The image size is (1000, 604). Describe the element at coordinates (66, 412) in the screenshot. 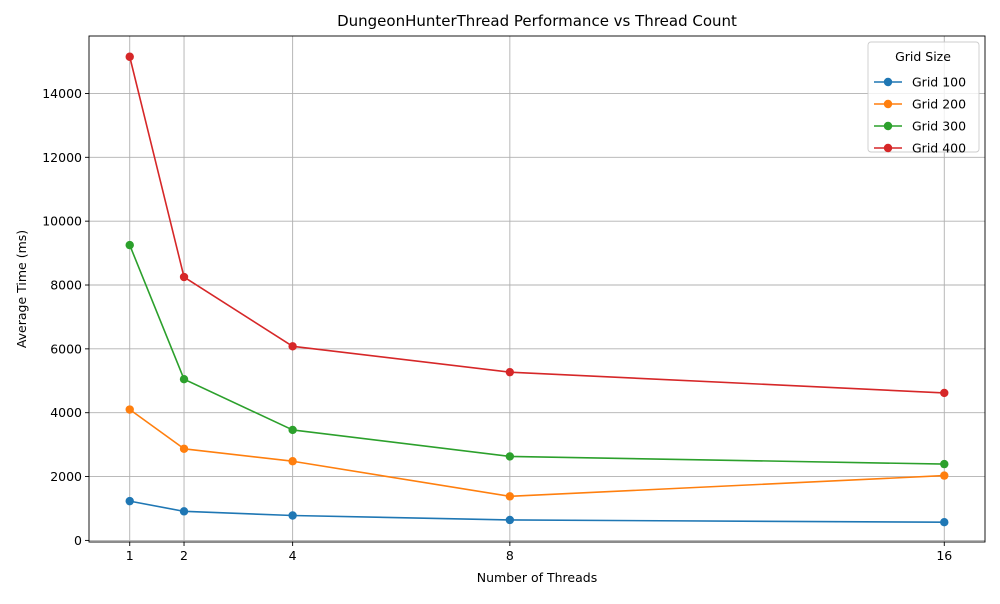

I see `y-tick-label: 4000` at that location.